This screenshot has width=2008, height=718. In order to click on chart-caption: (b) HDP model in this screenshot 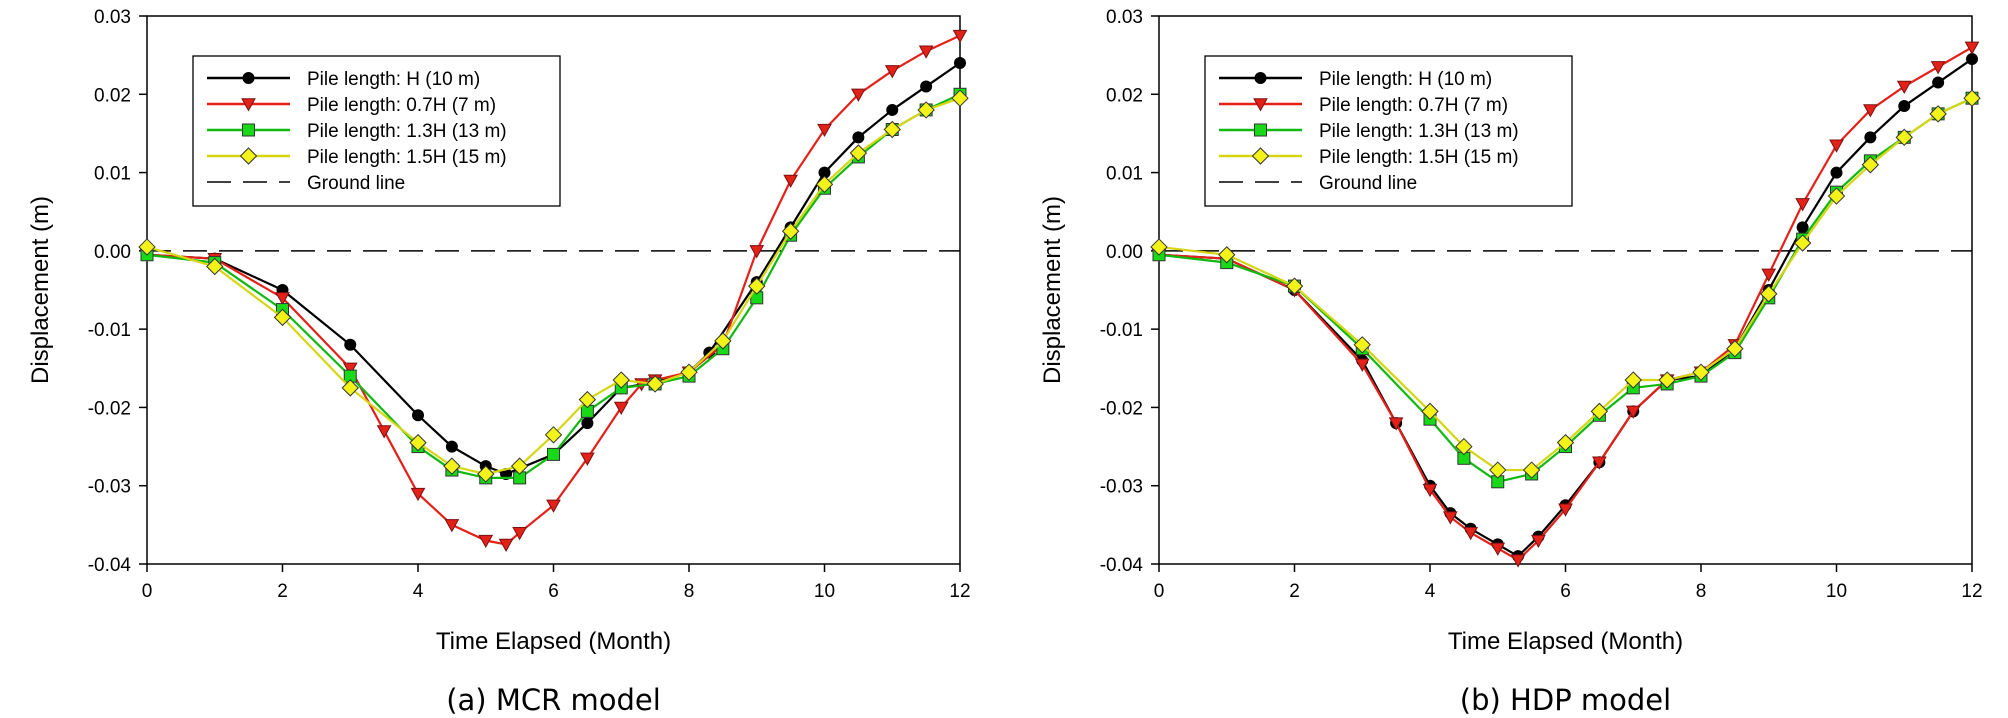, I will do `click(1565, 700)`.